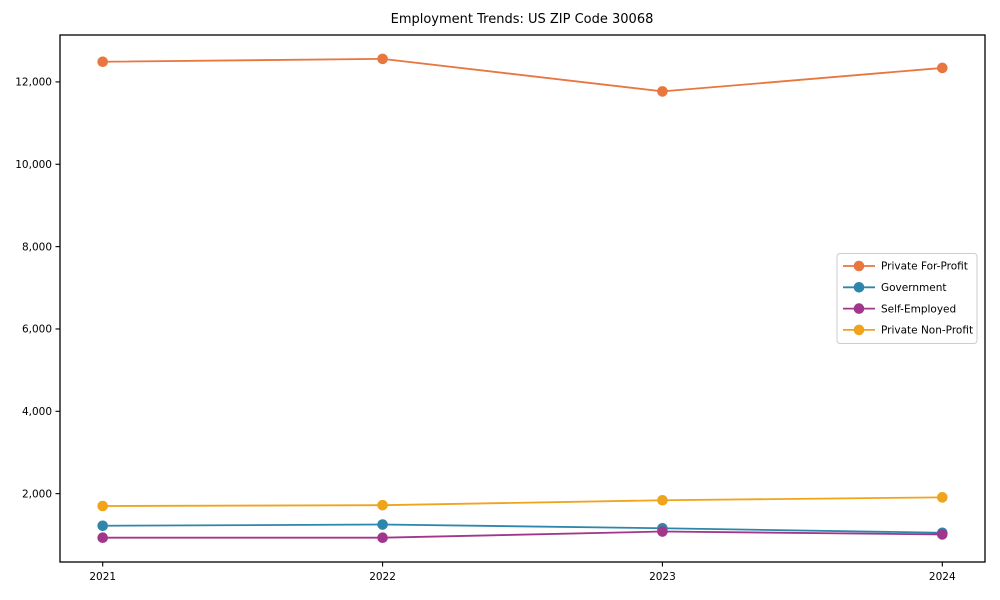  What do you see at coordinates (33, 165) in the screenshot?
I see `y-tick-label: 10,000` at bounding box center [33, 165].